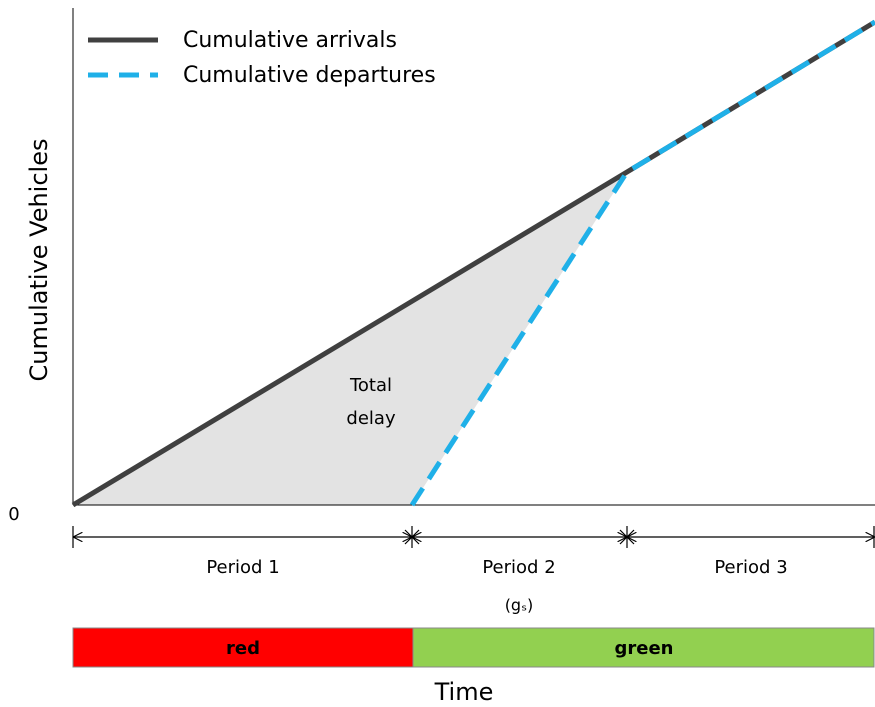 The image size is (875, 707). I want to click on period-label: Period 2, so click(518, 567).